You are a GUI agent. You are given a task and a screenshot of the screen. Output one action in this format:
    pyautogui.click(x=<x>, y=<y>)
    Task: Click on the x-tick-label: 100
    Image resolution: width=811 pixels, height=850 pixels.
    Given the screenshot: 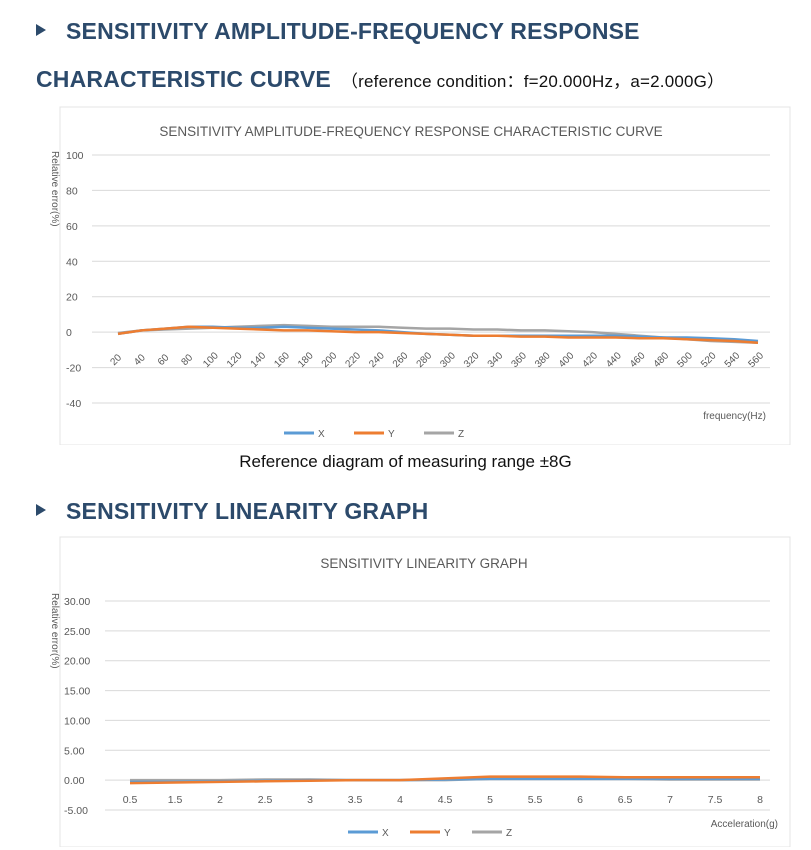 What is the action you would take?
    pyautogui.click(x=211, y=360)
    